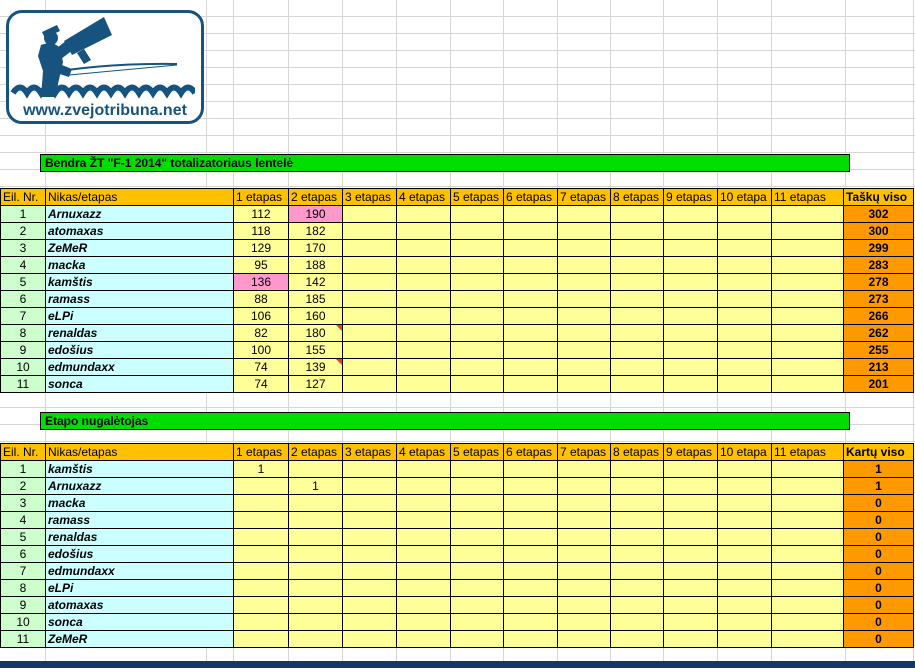  What do you see at coordinates (23, 605) in the screenshot?
I see `row-number-cell: 9` at bounding box center [23, 605].